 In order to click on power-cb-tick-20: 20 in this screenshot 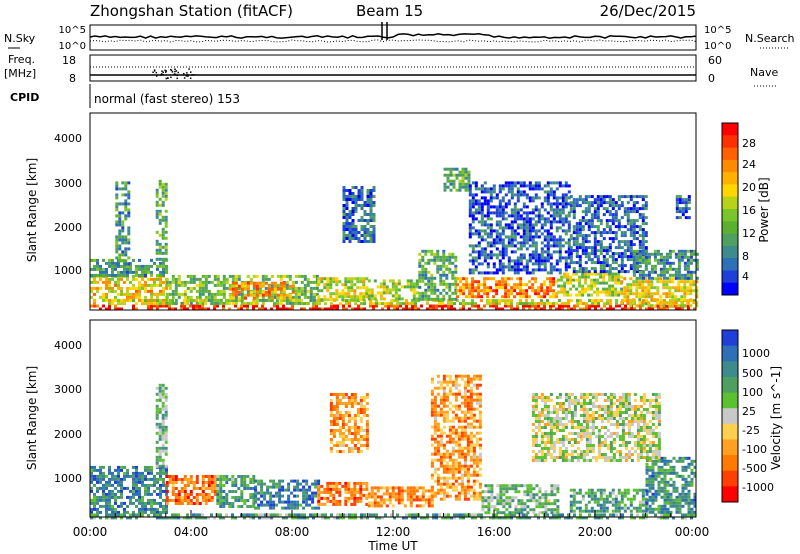, I will do `click(749, 187)`.